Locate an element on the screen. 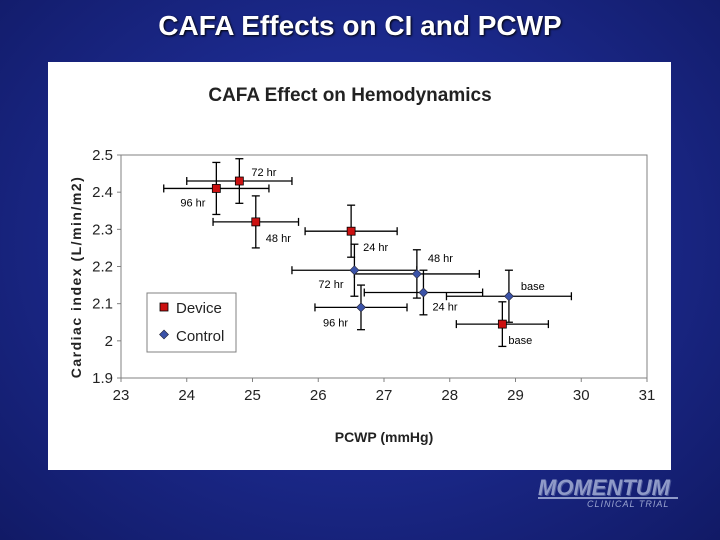 Image resolution: width=720 pixels, height=540 pixels. logo-underline is located at coordinates (608, 498).